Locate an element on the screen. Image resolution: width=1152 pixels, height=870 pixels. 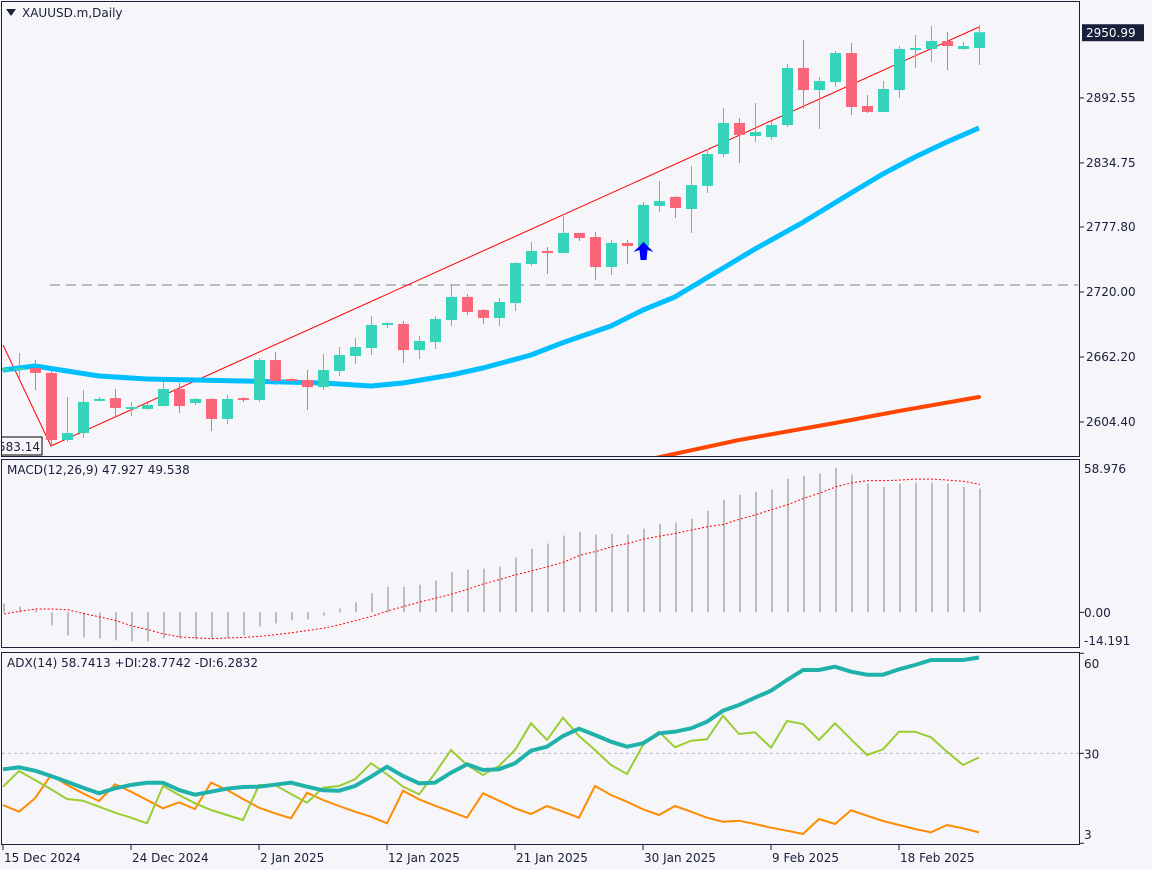
current-price-label: 2950.99 is located at coordinates (1111, 33).